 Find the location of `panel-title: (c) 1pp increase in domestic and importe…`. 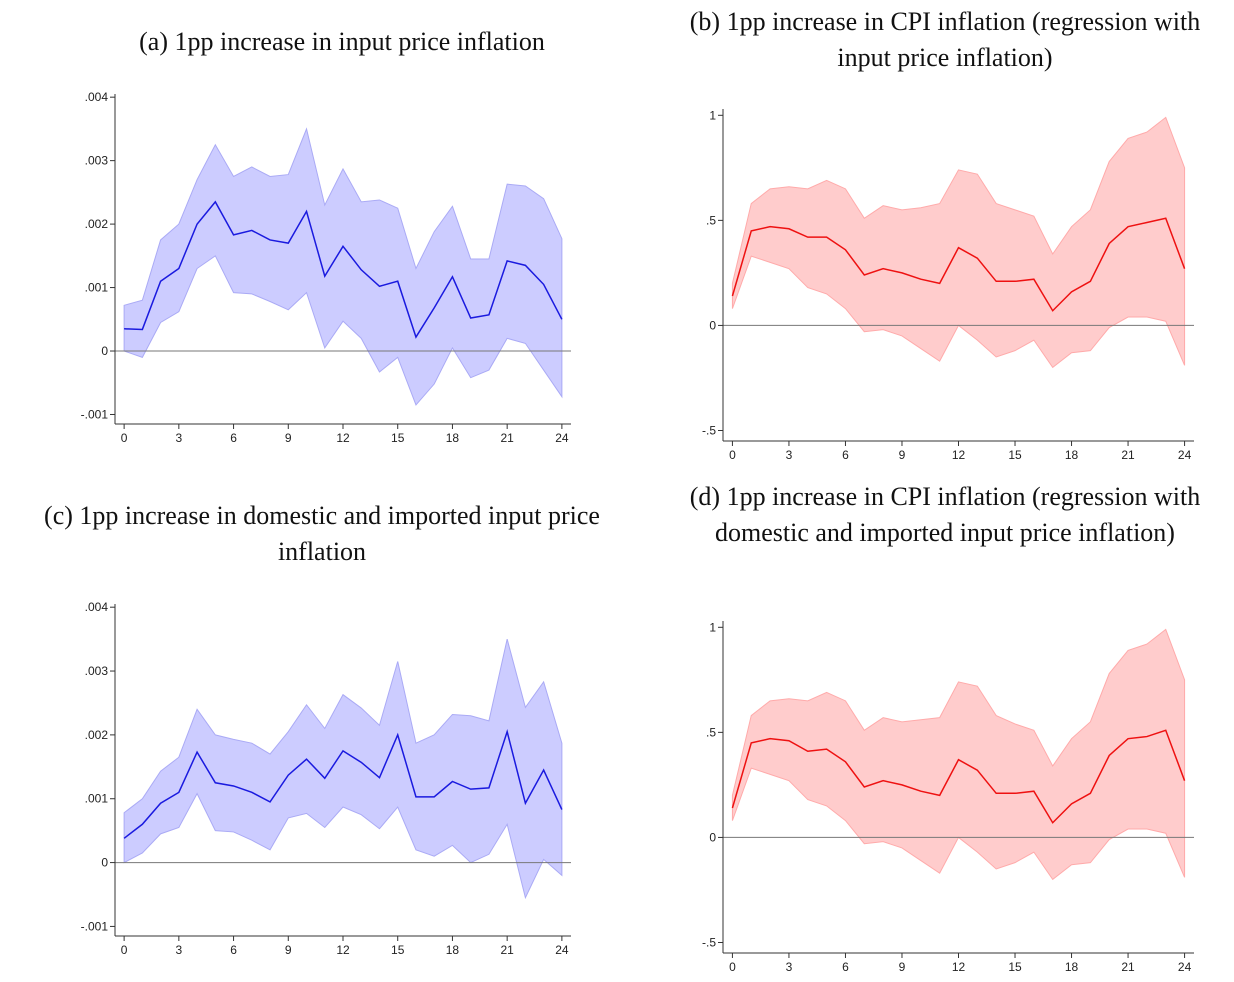

panel-title: (c) 1pp increase in domestic and importe… is located at coordinates (322, 533).